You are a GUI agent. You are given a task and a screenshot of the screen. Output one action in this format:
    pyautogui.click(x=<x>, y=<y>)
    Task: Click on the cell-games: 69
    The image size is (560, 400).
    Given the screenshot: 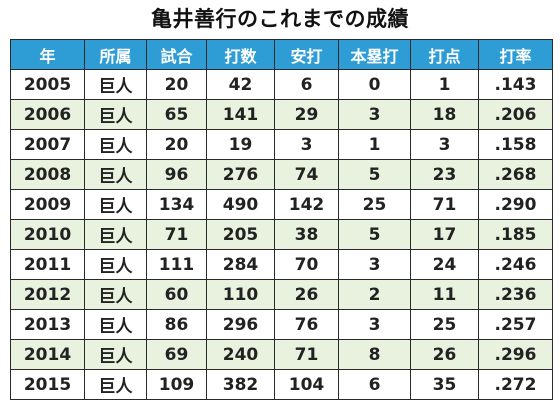 What is the action you would take?
    pyautogui.click(x=176, y=354)
    